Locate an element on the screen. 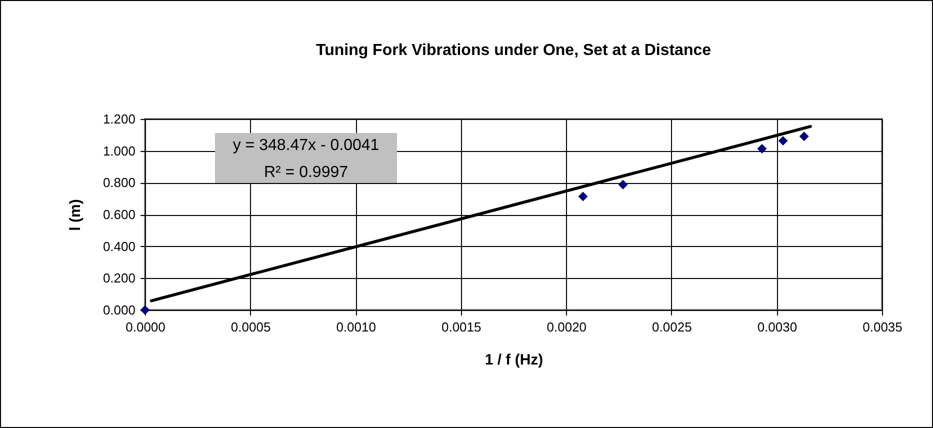 The height and width of the screenshot is (428, 933). chart-title: Tuning Fork Vibrations under One, Set at a Distance is located at coordinates (514, 50).